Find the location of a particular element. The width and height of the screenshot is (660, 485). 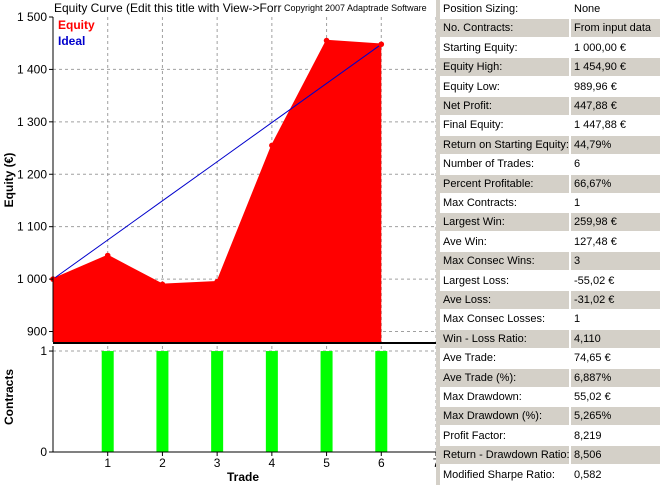

equity-y-tick-label: 900 is located at coordinates (37, 332).